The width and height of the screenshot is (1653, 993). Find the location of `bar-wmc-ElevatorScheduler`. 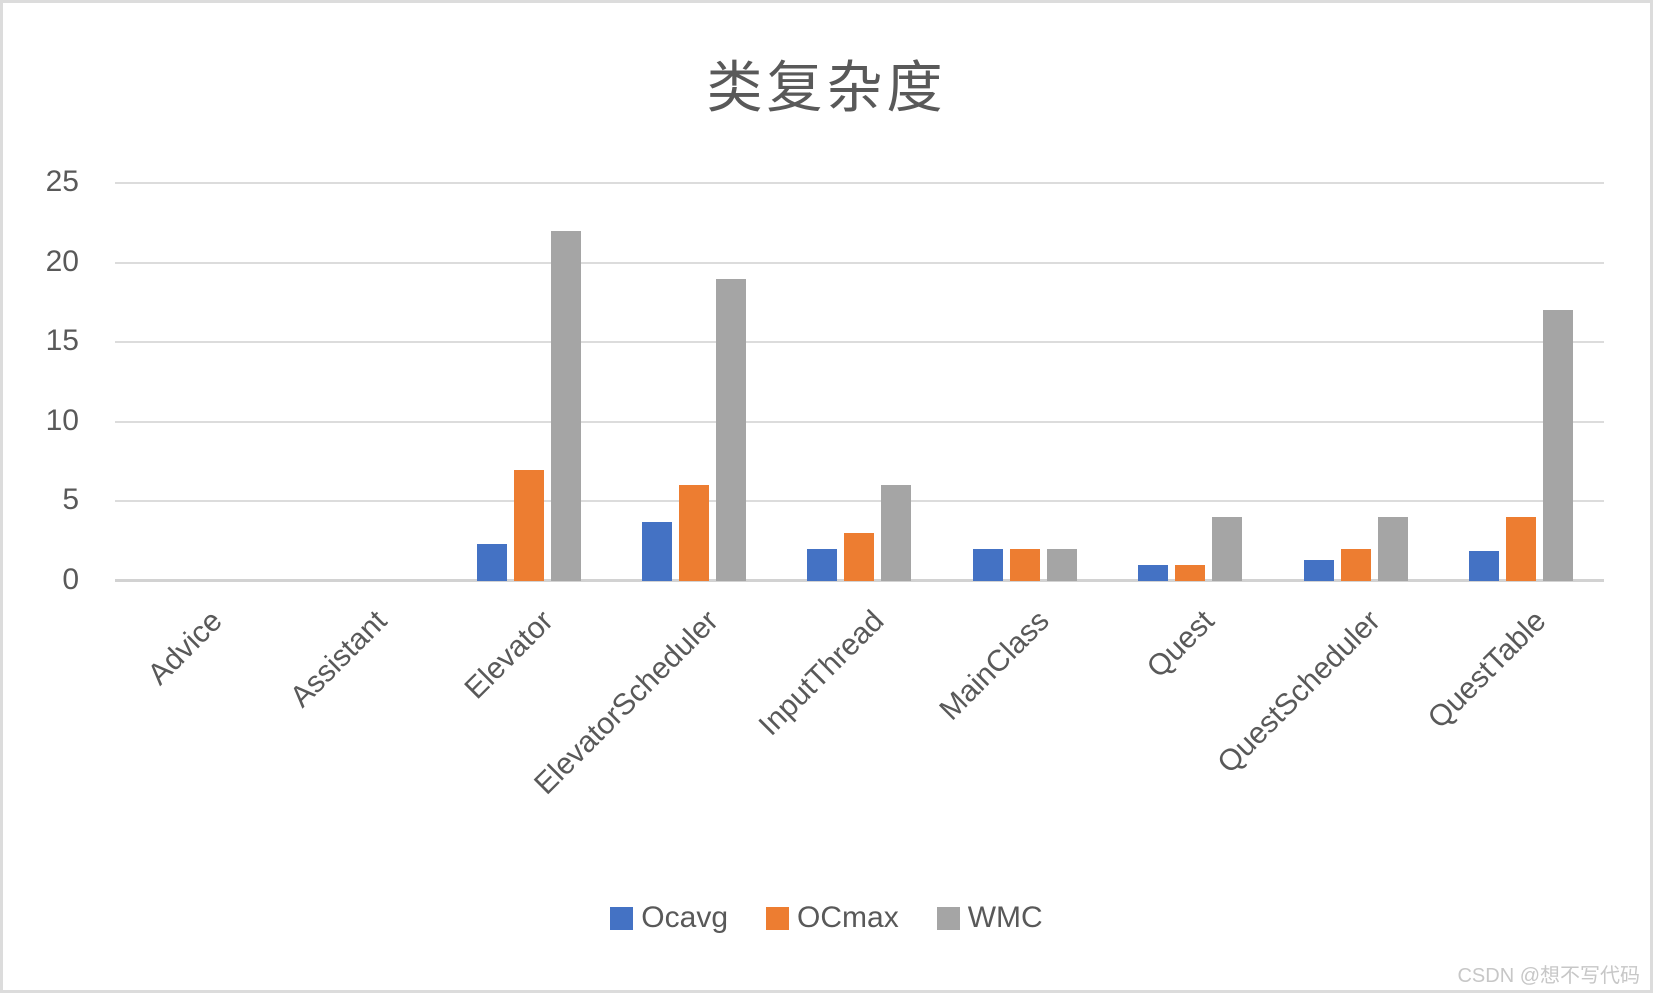

bar-wmc-ElevatorScheduler is located at coordinates (731, 430).